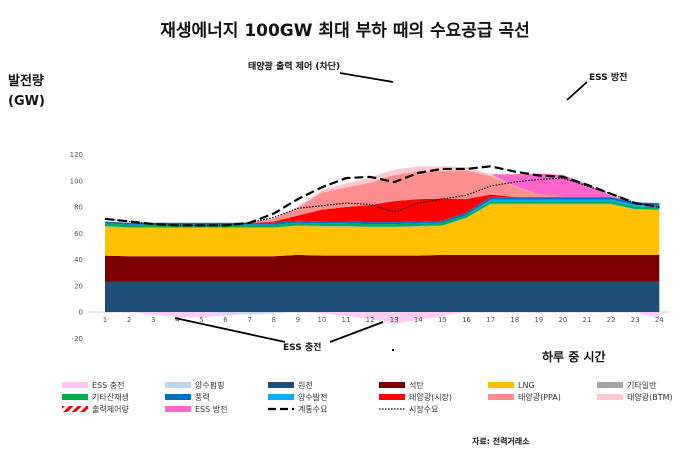  What do you see at coordinates (26, 101) in the screenshot?
I see `y-axis-unit: (GW)` at bounding box center [26, 101].